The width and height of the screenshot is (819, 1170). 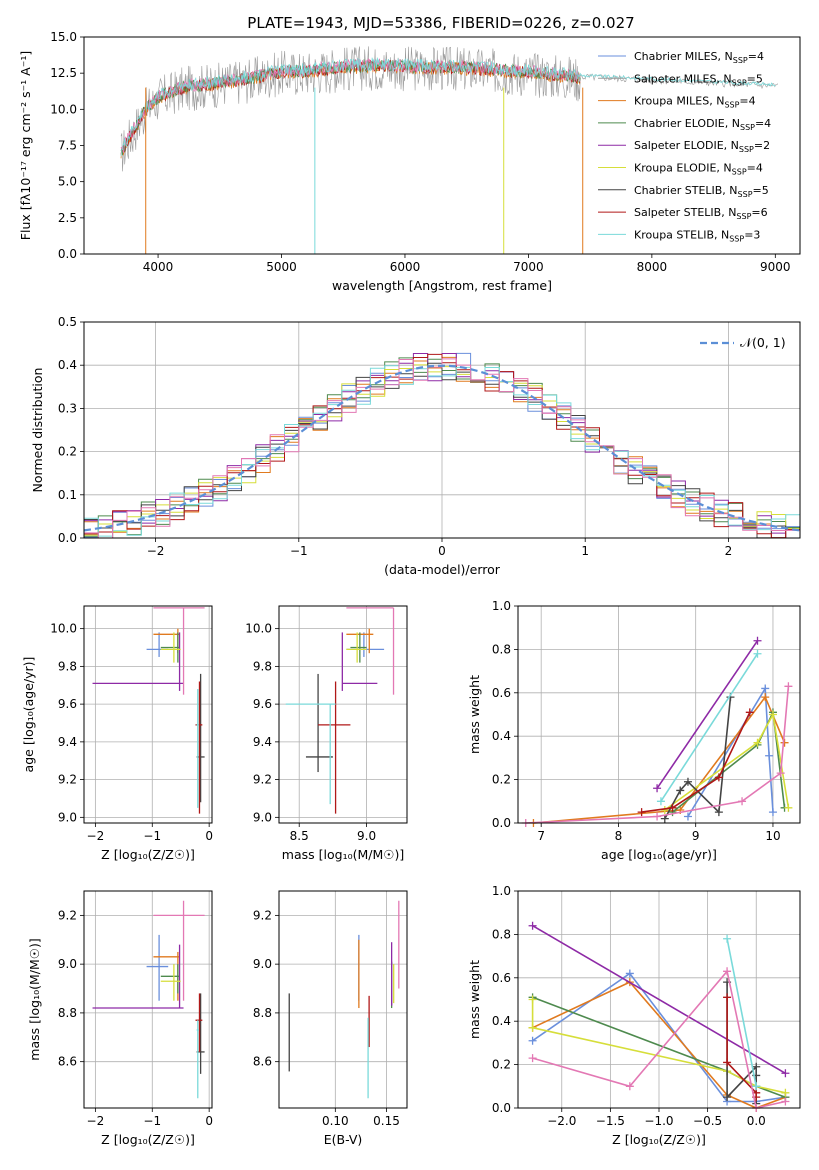 I want to click on x-tick-label: 1, so click(x=585, y=551).